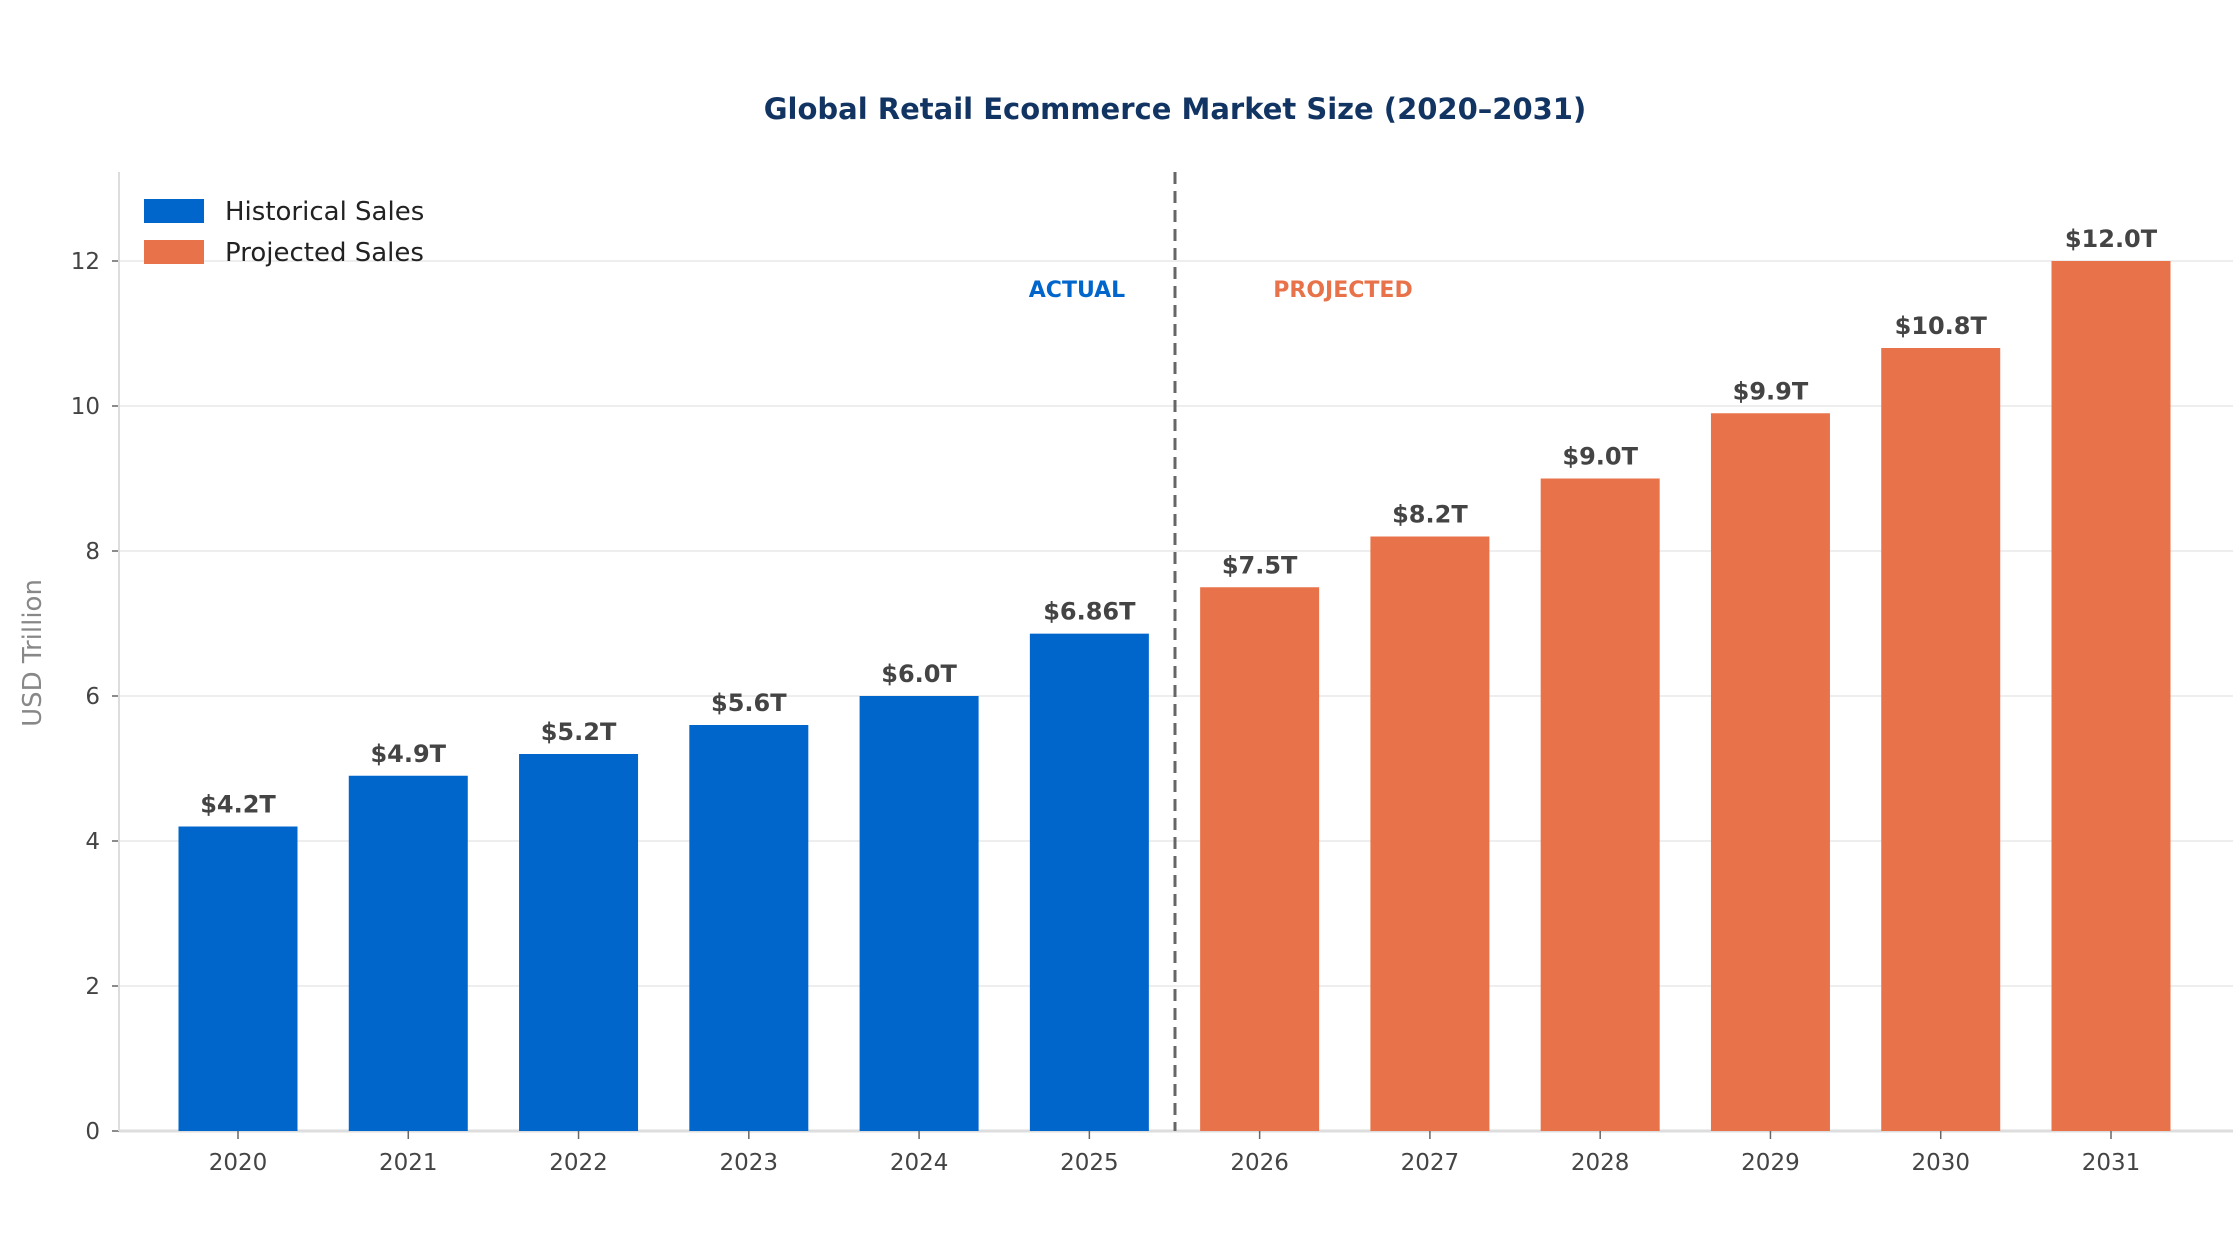 This screenshot has width=2240, height=1260. Describe the element at coordinates (1941, 739) in the screenshot. I see `bar-2030` at that location.